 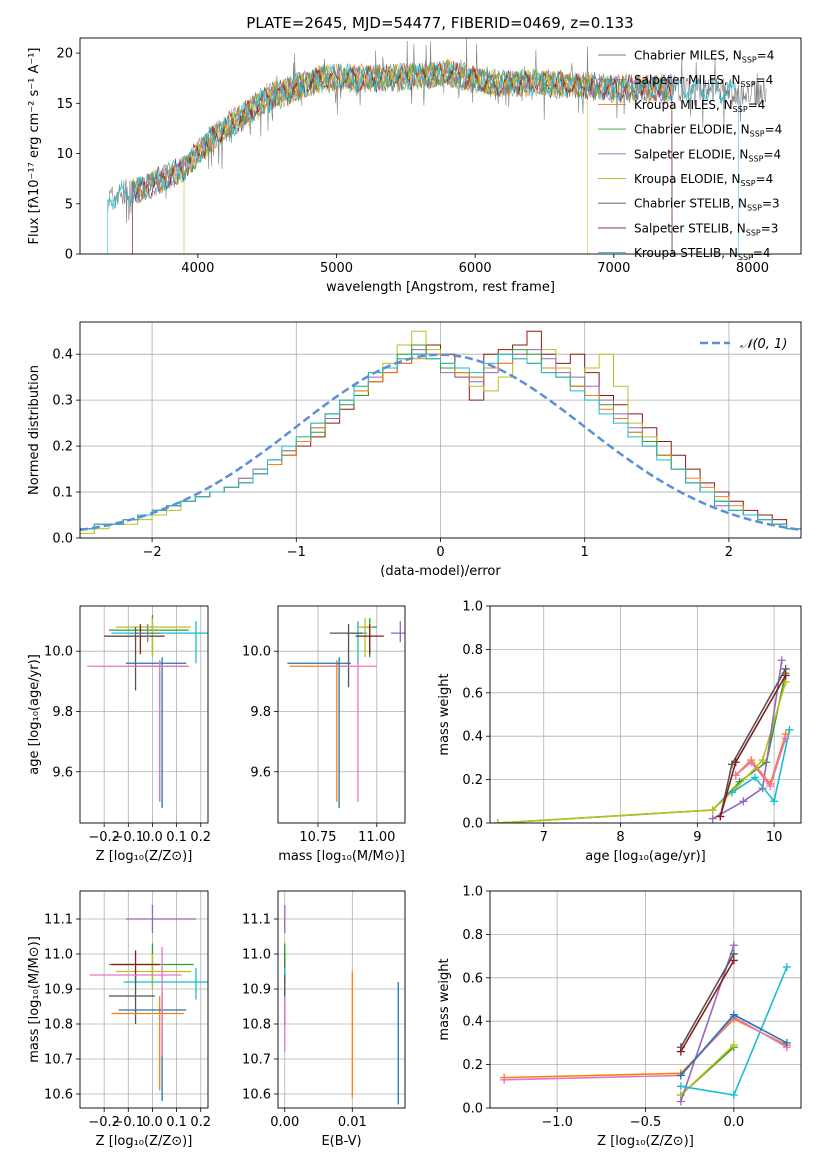 I want to click on legend-label: Salpeter MILES, NSSP=4, so click(x=703, y=81).